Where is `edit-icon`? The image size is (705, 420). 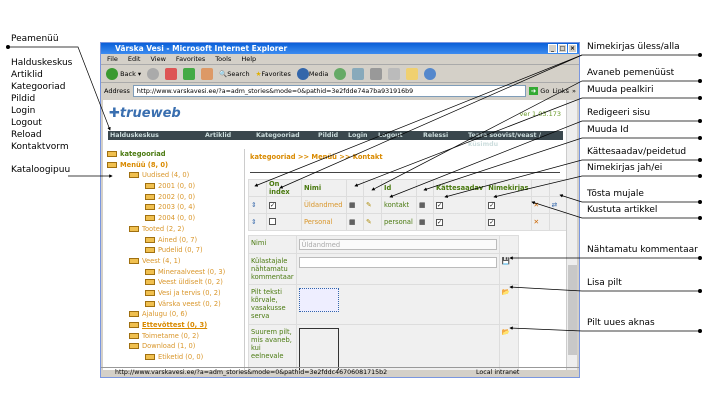
edit-icon is located at coordinates (394, 73).